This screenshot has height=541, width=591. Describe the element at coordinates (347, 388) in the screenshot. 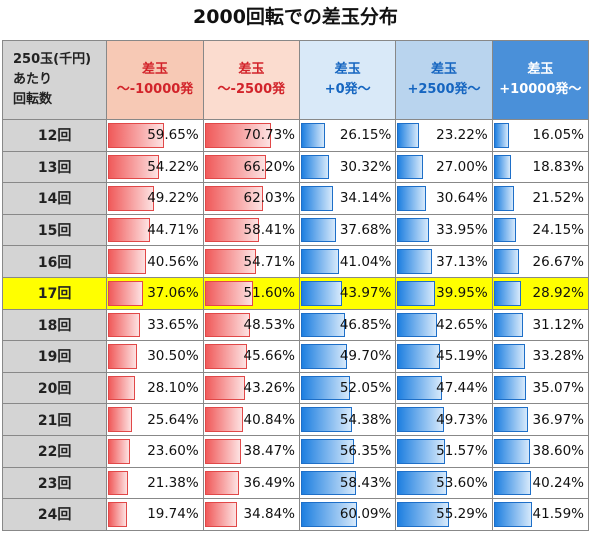

I see `value-cell: 52.05%` at that location.